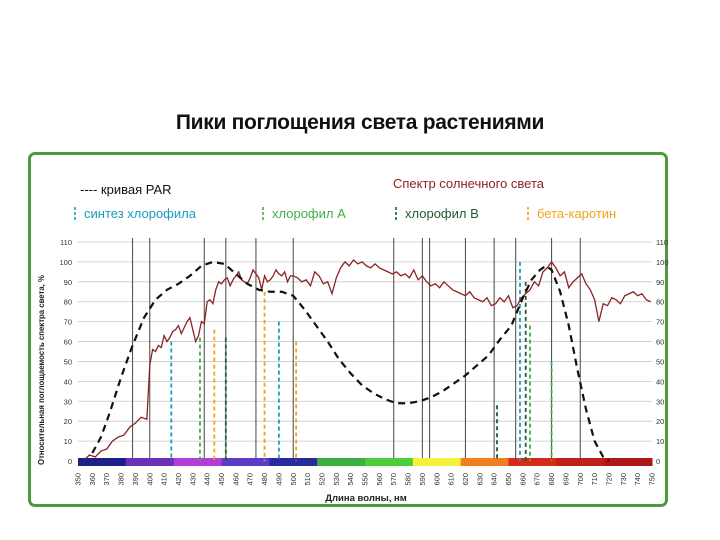  What do you see at coordinates (660, 381) in the screenshot?
I see `y-tick-label-right: 40` at bounding box center [660, 381].